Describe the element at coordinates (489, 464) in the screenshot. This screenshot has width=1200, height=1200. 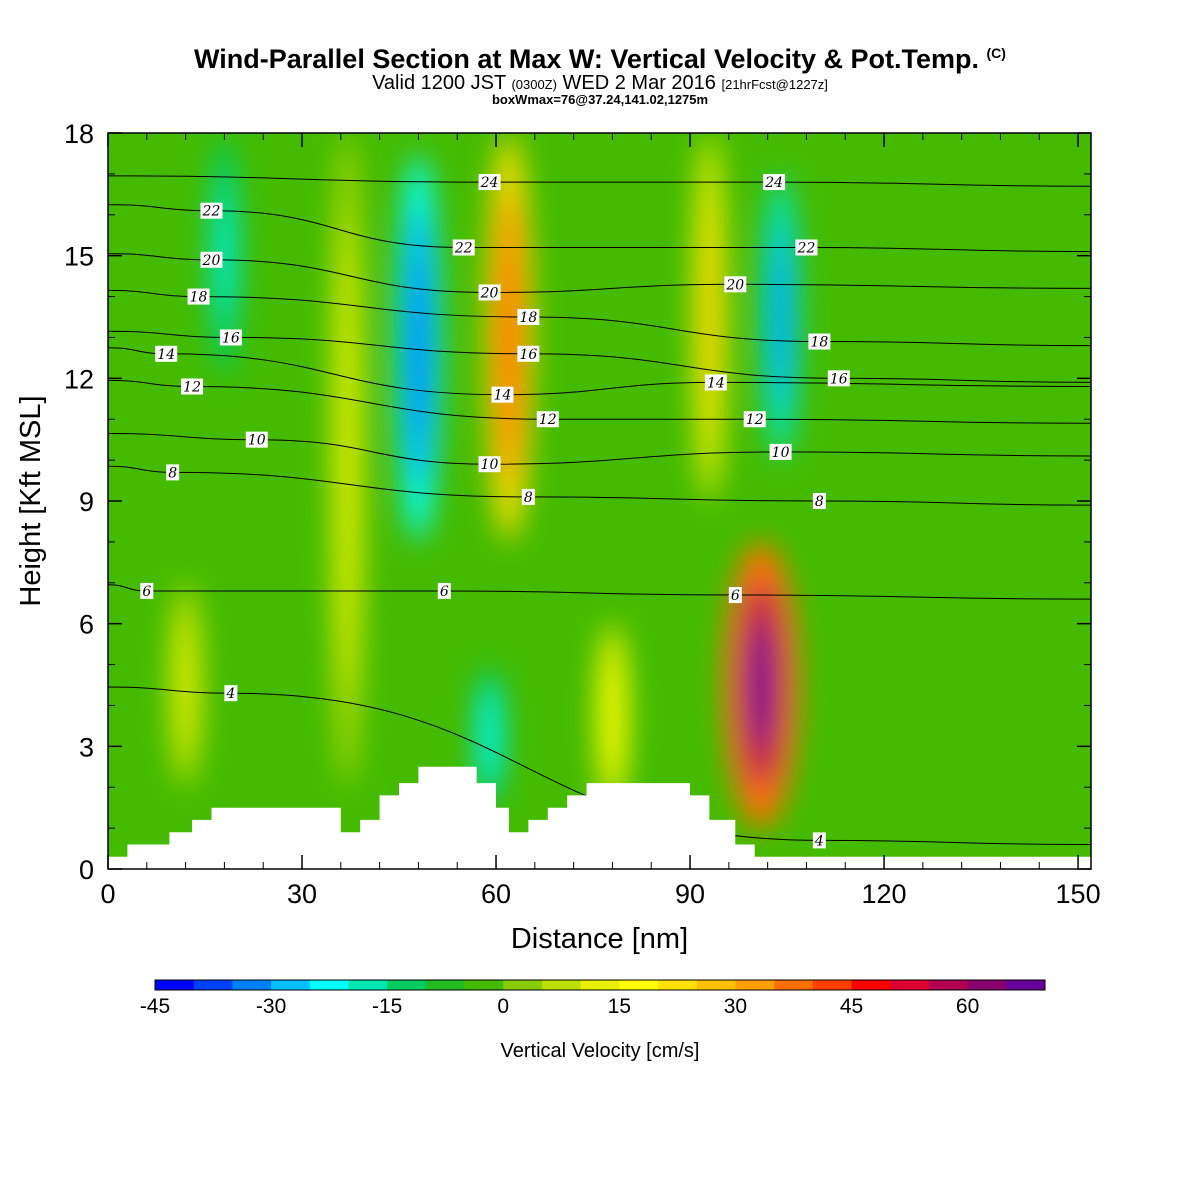
I see `theta-label-21: 10` at that location.